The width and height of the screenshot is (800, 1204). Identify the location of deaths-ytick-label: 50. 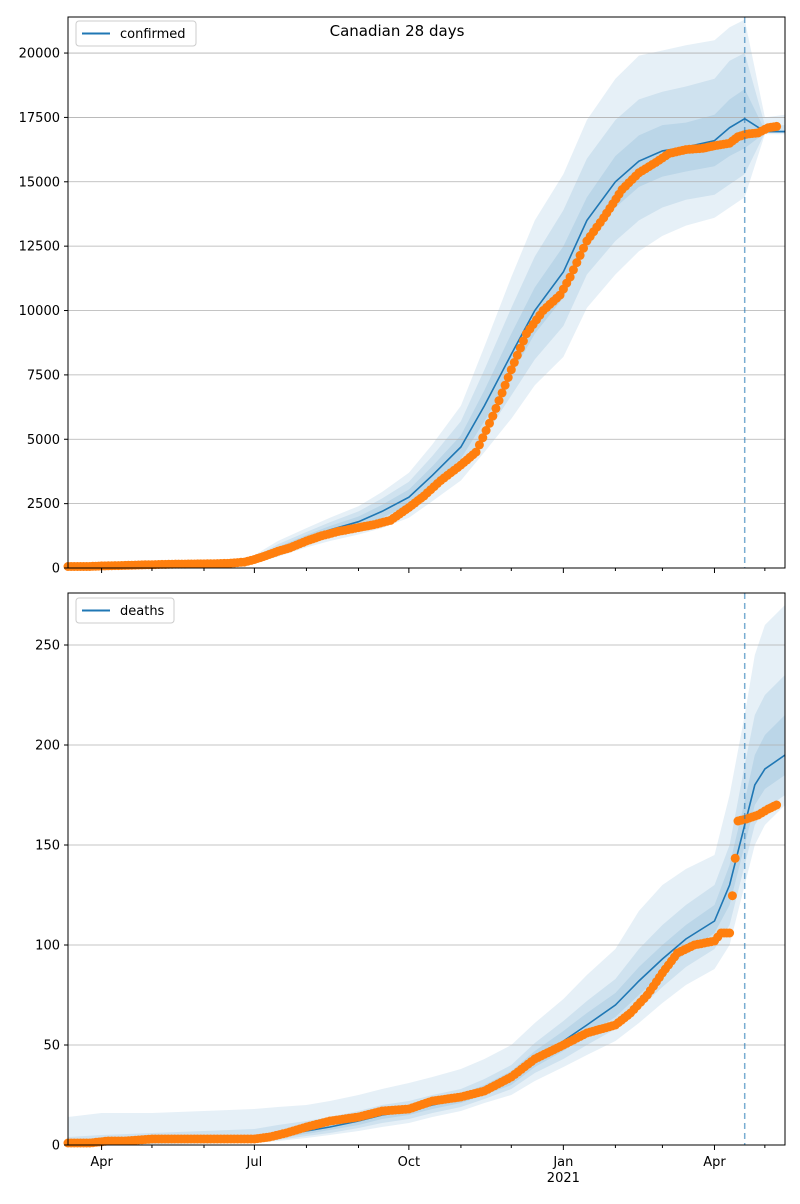
(51, 1046).